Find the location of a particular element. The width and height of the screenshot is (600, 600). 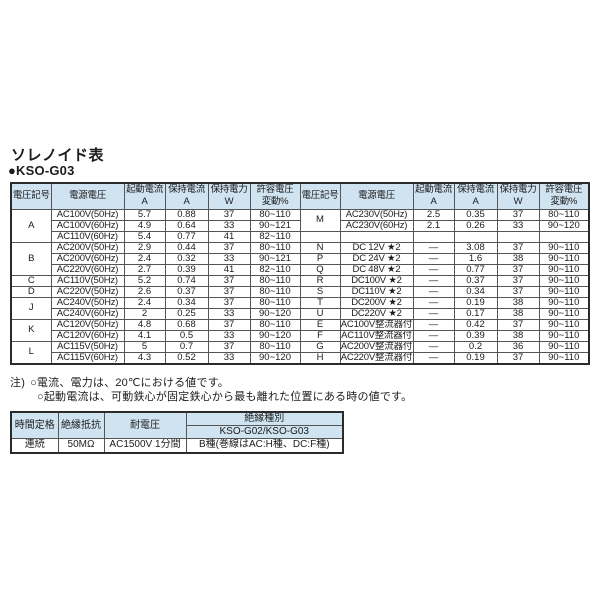

voltage-code-cell: G is located at coordinates (320, 346).